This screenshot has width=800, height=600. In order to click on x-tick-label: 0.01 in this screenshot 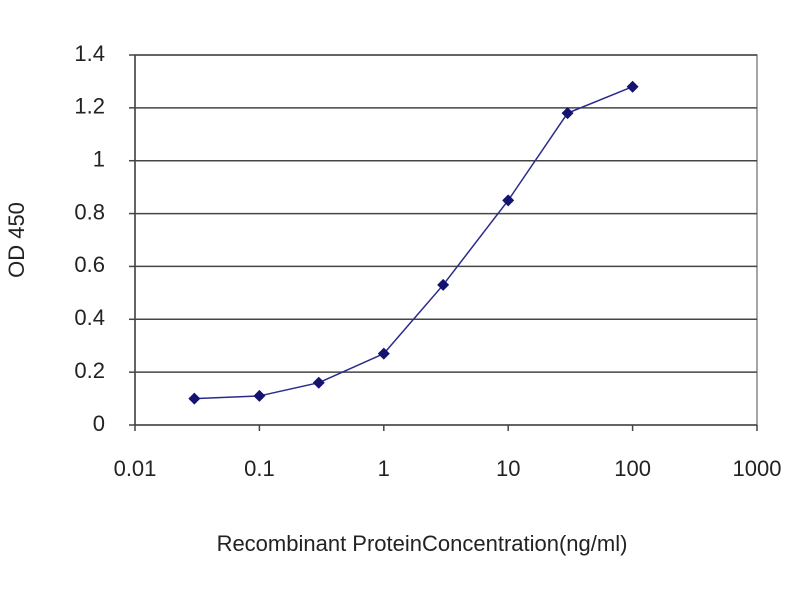, I will do `click(135, 468)`.